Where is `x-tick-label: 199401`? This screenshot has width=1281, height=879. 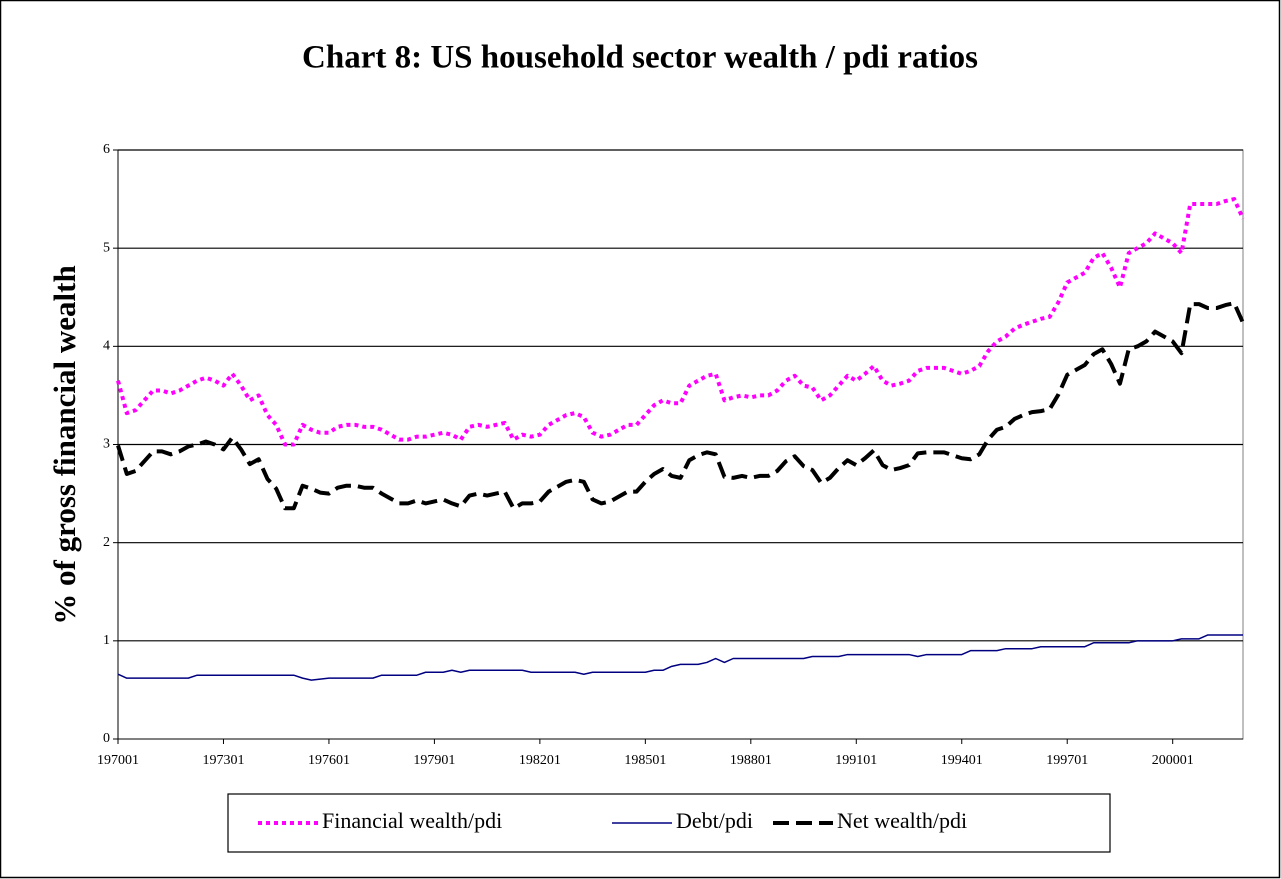
x-tick-label: 199401 is located at coordinates (962, 760).